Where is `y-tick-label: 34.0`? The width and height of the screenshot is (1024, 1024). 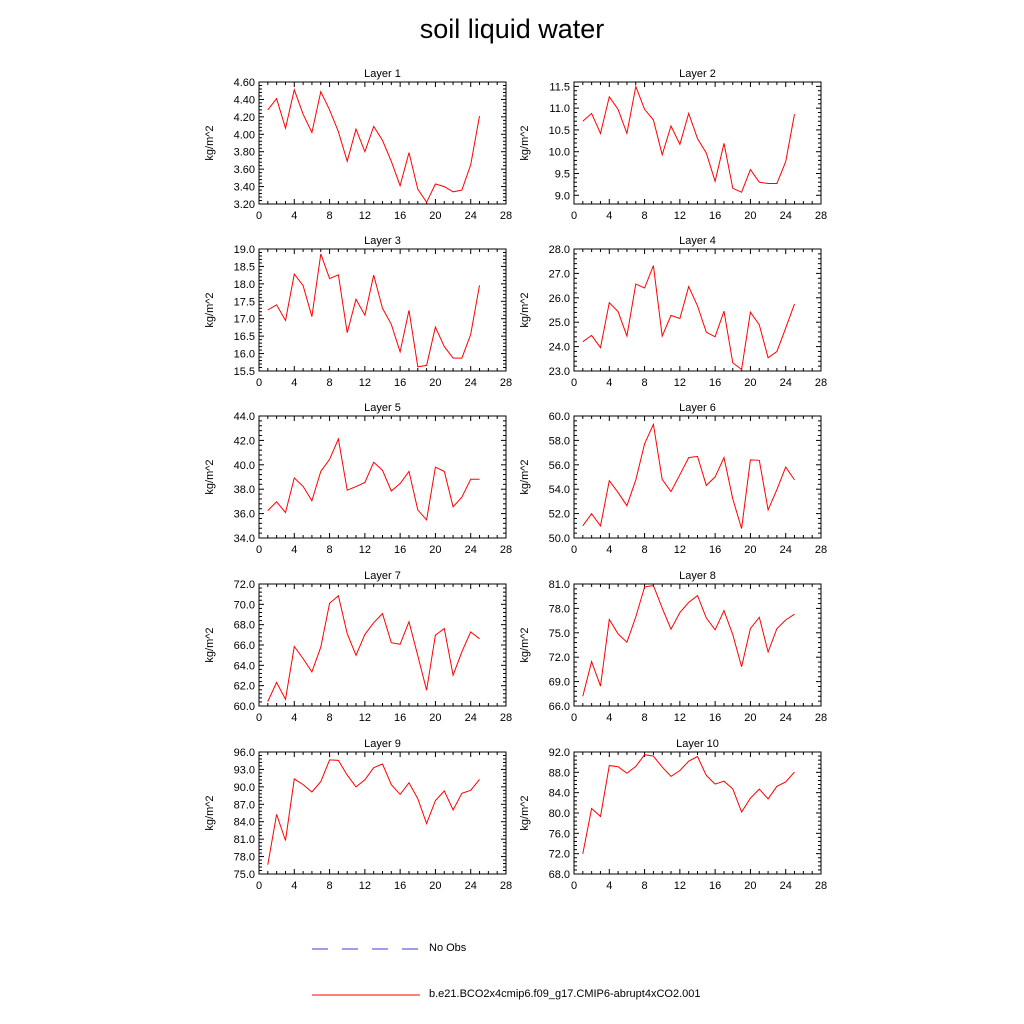
y-tick-label: 34.0 is located at coordinates (244, 539).